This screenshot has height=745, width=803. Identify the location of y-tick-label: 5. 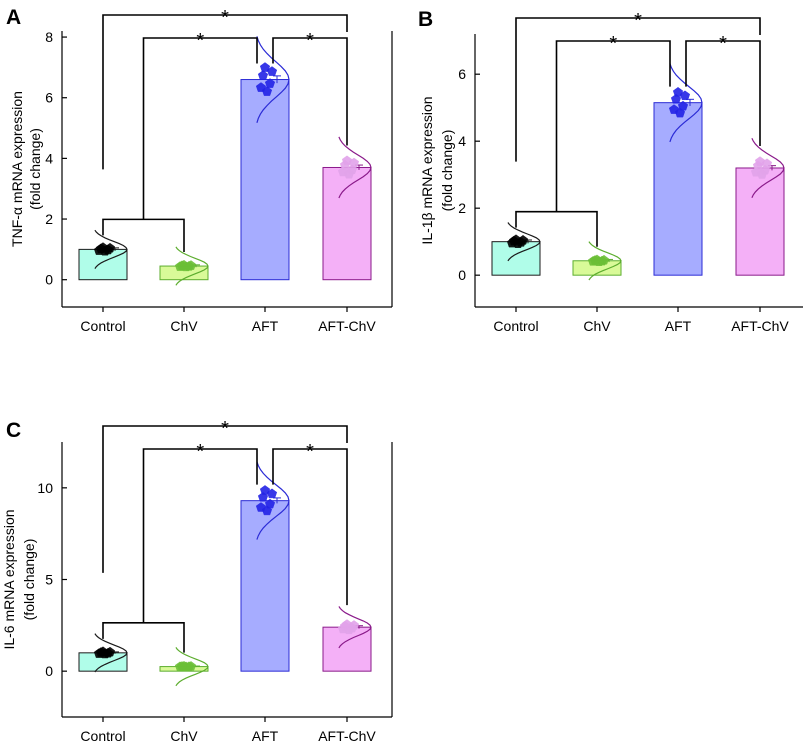
(49, 580).